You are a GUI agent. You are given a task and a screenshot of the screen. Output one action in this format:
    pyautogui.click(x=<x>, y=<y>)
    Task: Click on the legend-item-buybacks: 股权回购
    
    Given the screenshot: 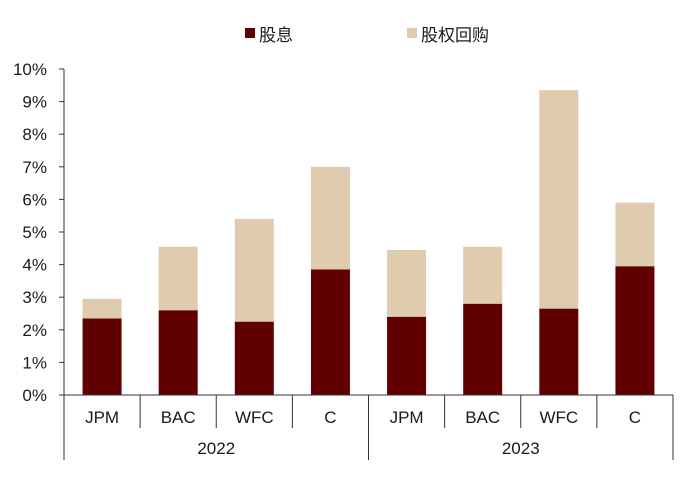 What is the action you would take?
    pyautogui.click(x=448, y=33)
    